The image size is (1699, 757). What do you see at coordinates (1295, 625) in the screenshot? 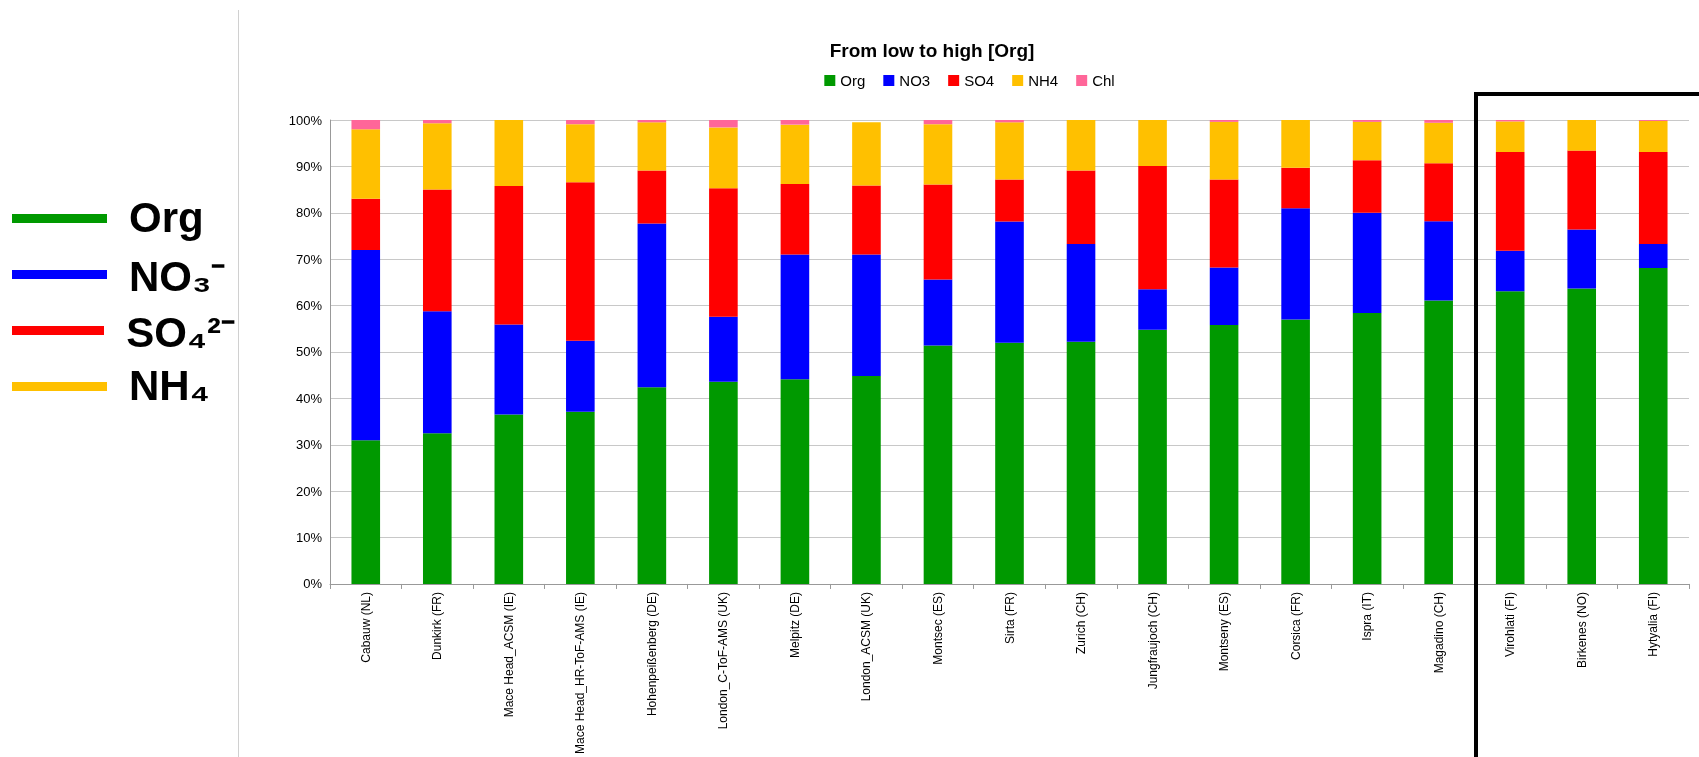
I see `x-tick-label: Corsica (FR)` at bounding box center [1295, 625].